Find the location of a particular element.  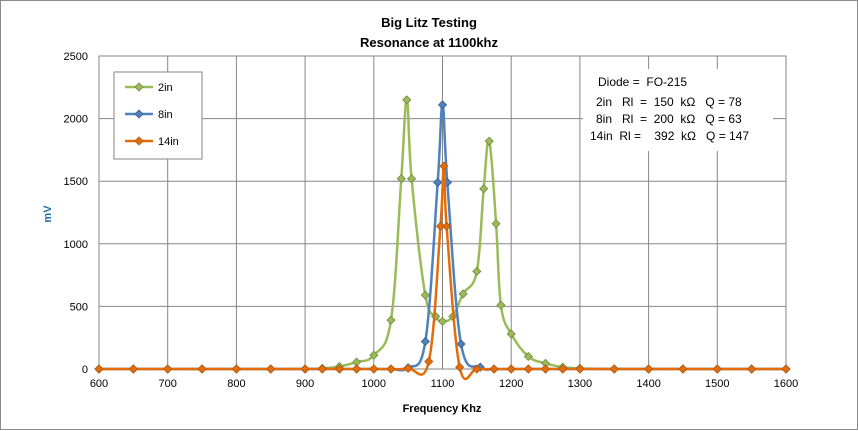

chart-title: Big Litz Testing is located at coordinates (429, 22).